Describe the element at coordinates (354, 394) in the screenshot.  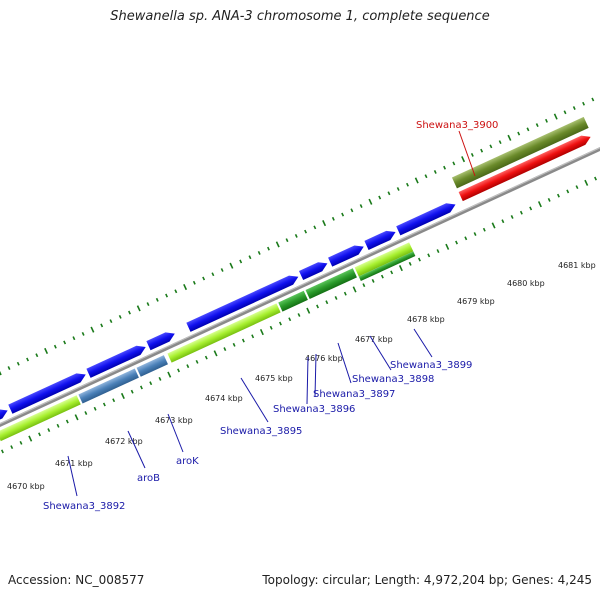
I see `gene-label: Shewana3_3897` at that location.